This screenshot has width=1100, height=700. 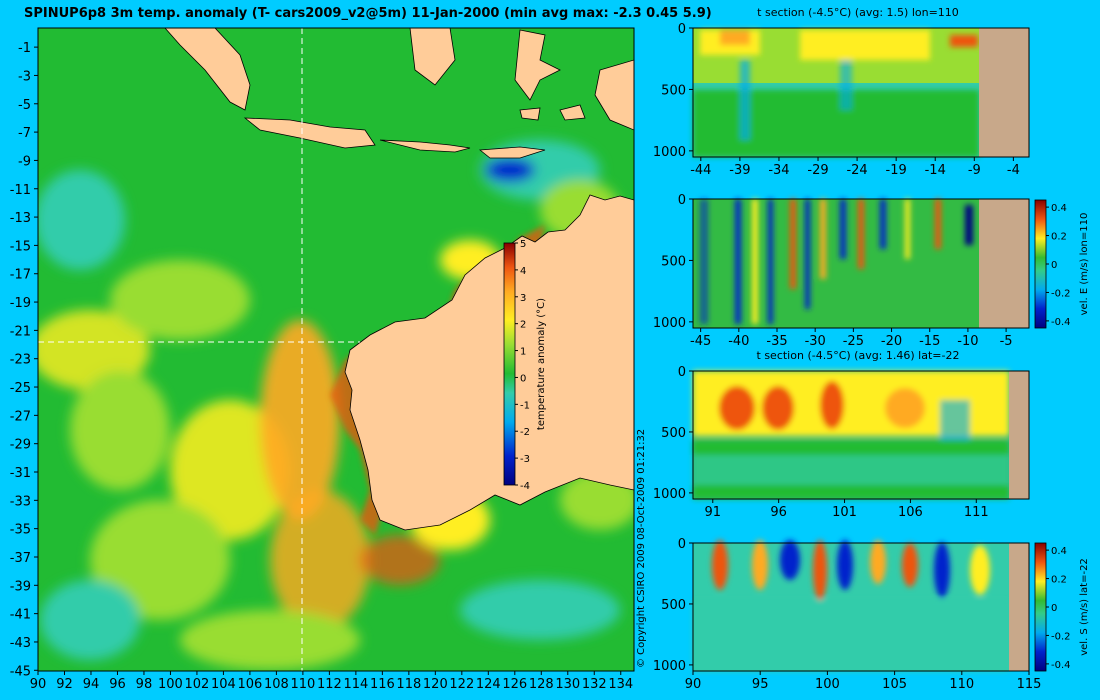 What do you see at coordinates (739, 170) in the screenshot?
I see `panel1-x-tick-label: -39` at bounding box center [739, 170].